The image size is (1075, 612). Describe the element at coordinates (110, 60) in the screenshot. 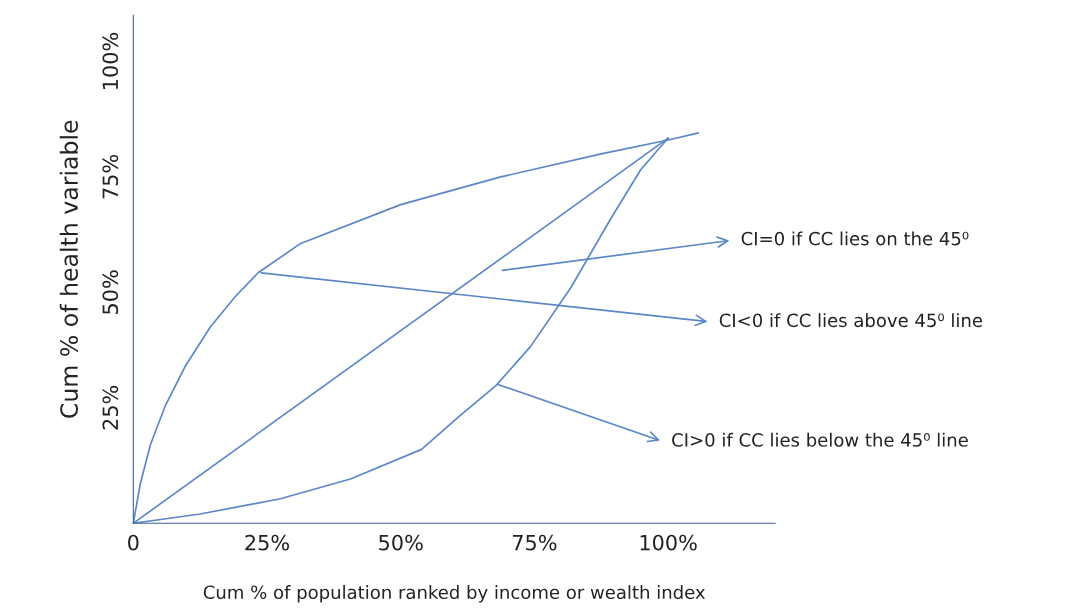

I see `y-tick-label: 100%` at that location.